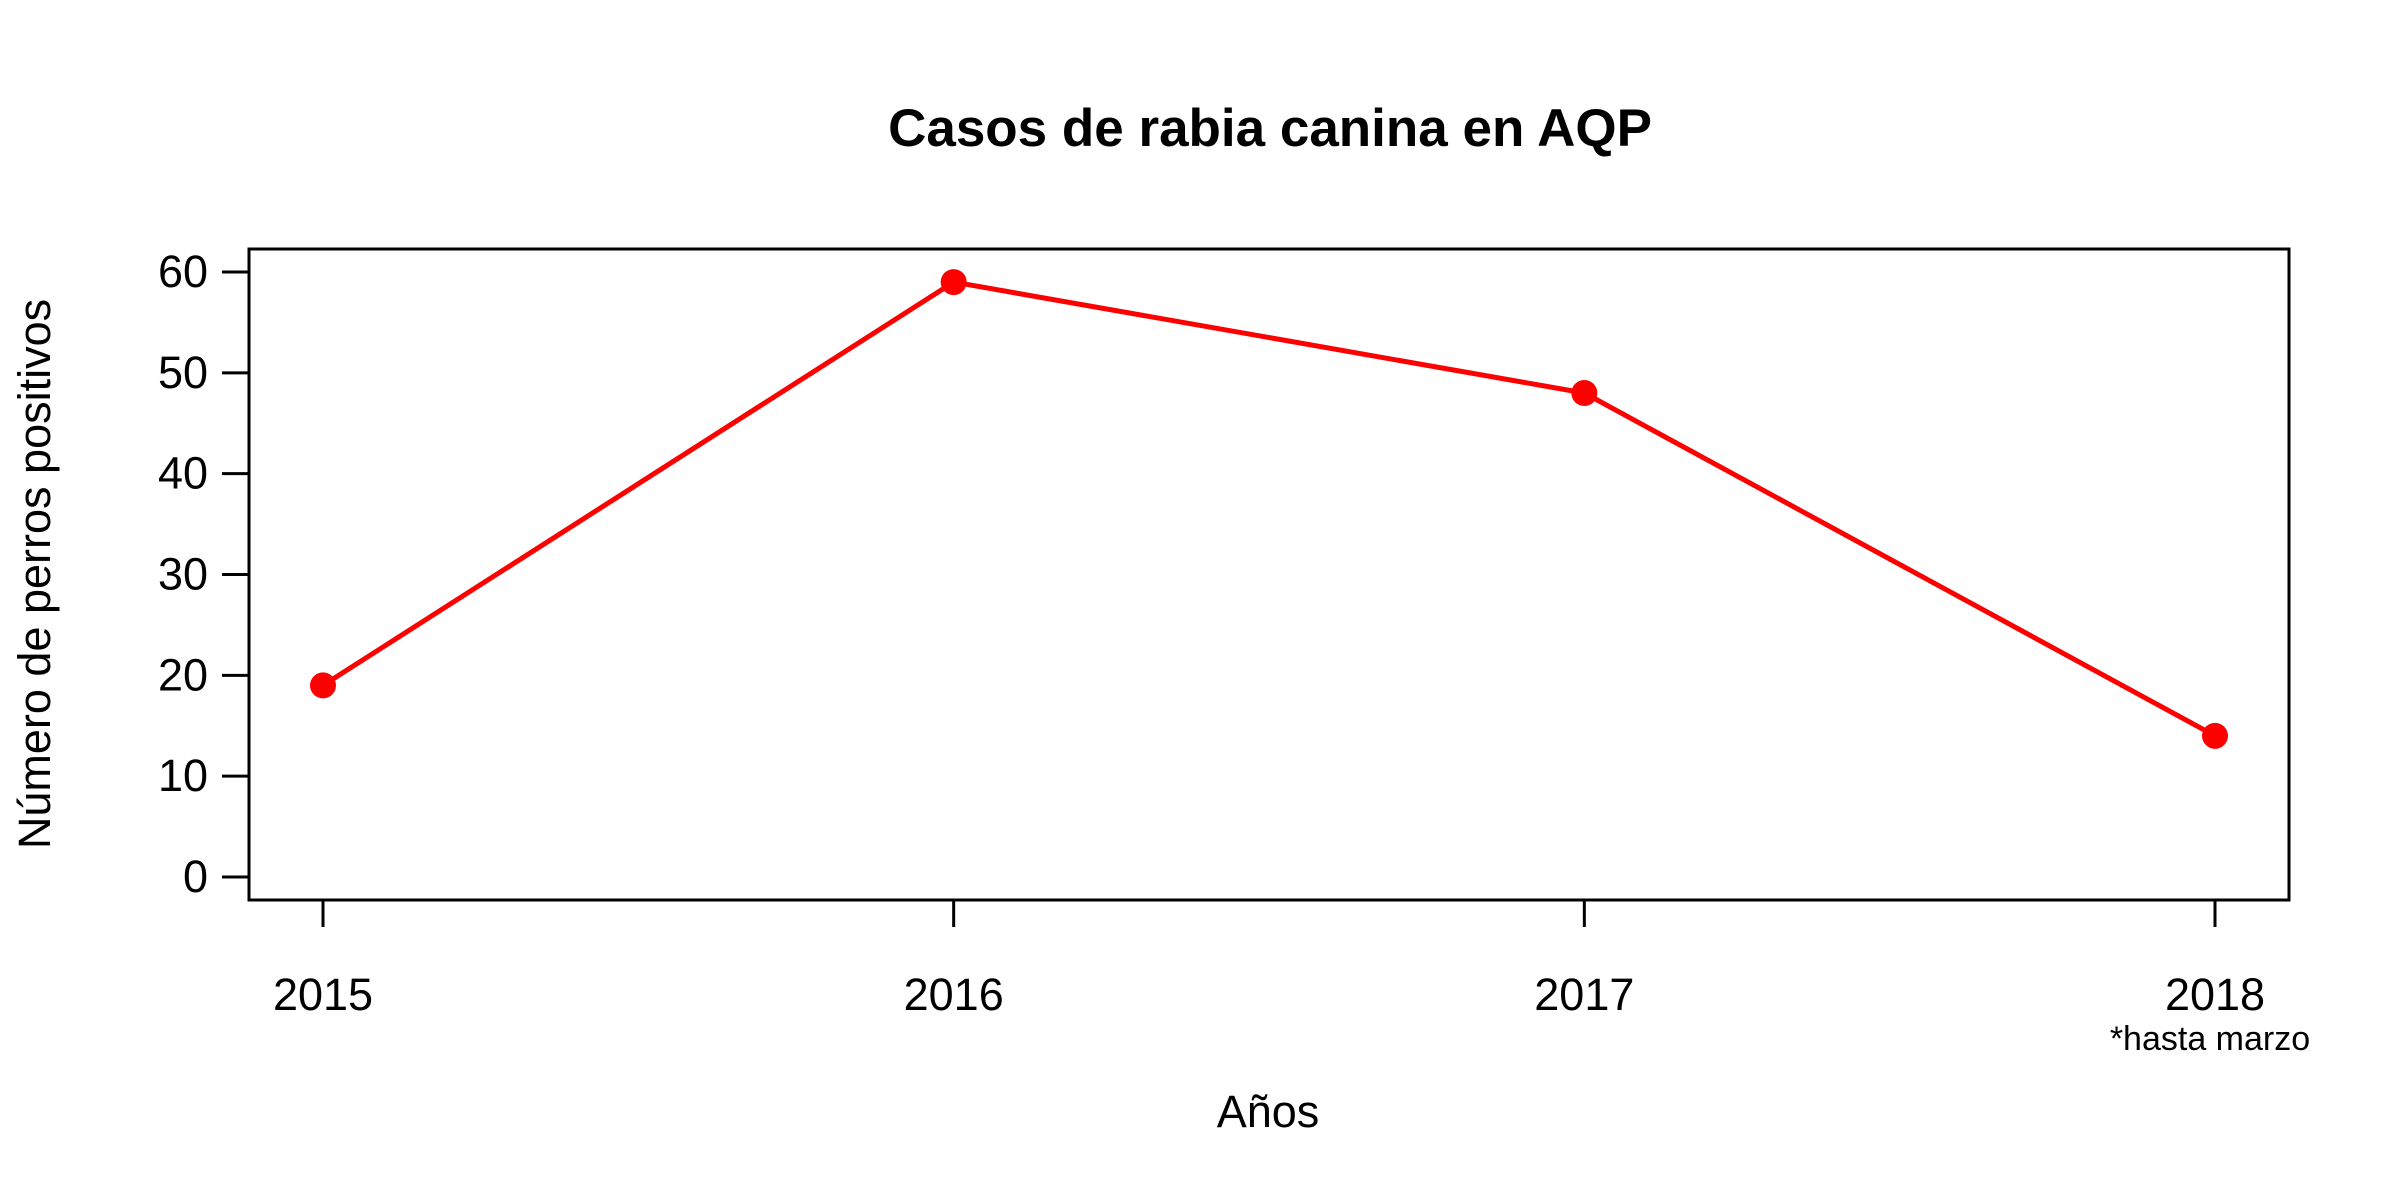 Image resolution: width=2400 pixels, height=1200 pixels. I want to click on y-tick-label: 0, so click(195, 876).